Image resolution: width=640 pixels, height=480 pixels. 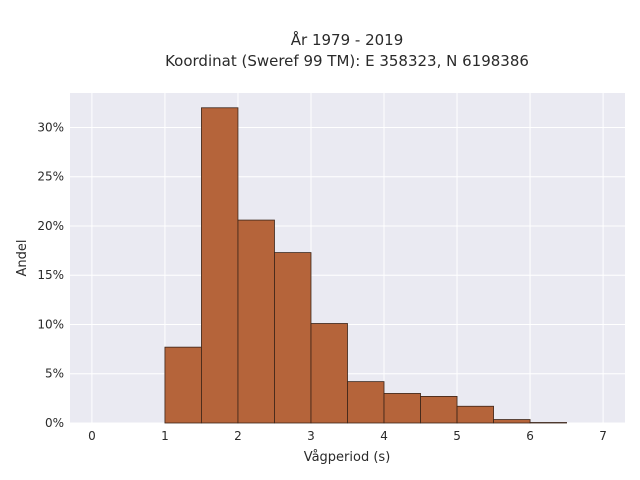 What do you see at coordinates (50, 177) in the screenshot?
I see `y-tick-label-5: 25%` at bounding box center [50, 177].